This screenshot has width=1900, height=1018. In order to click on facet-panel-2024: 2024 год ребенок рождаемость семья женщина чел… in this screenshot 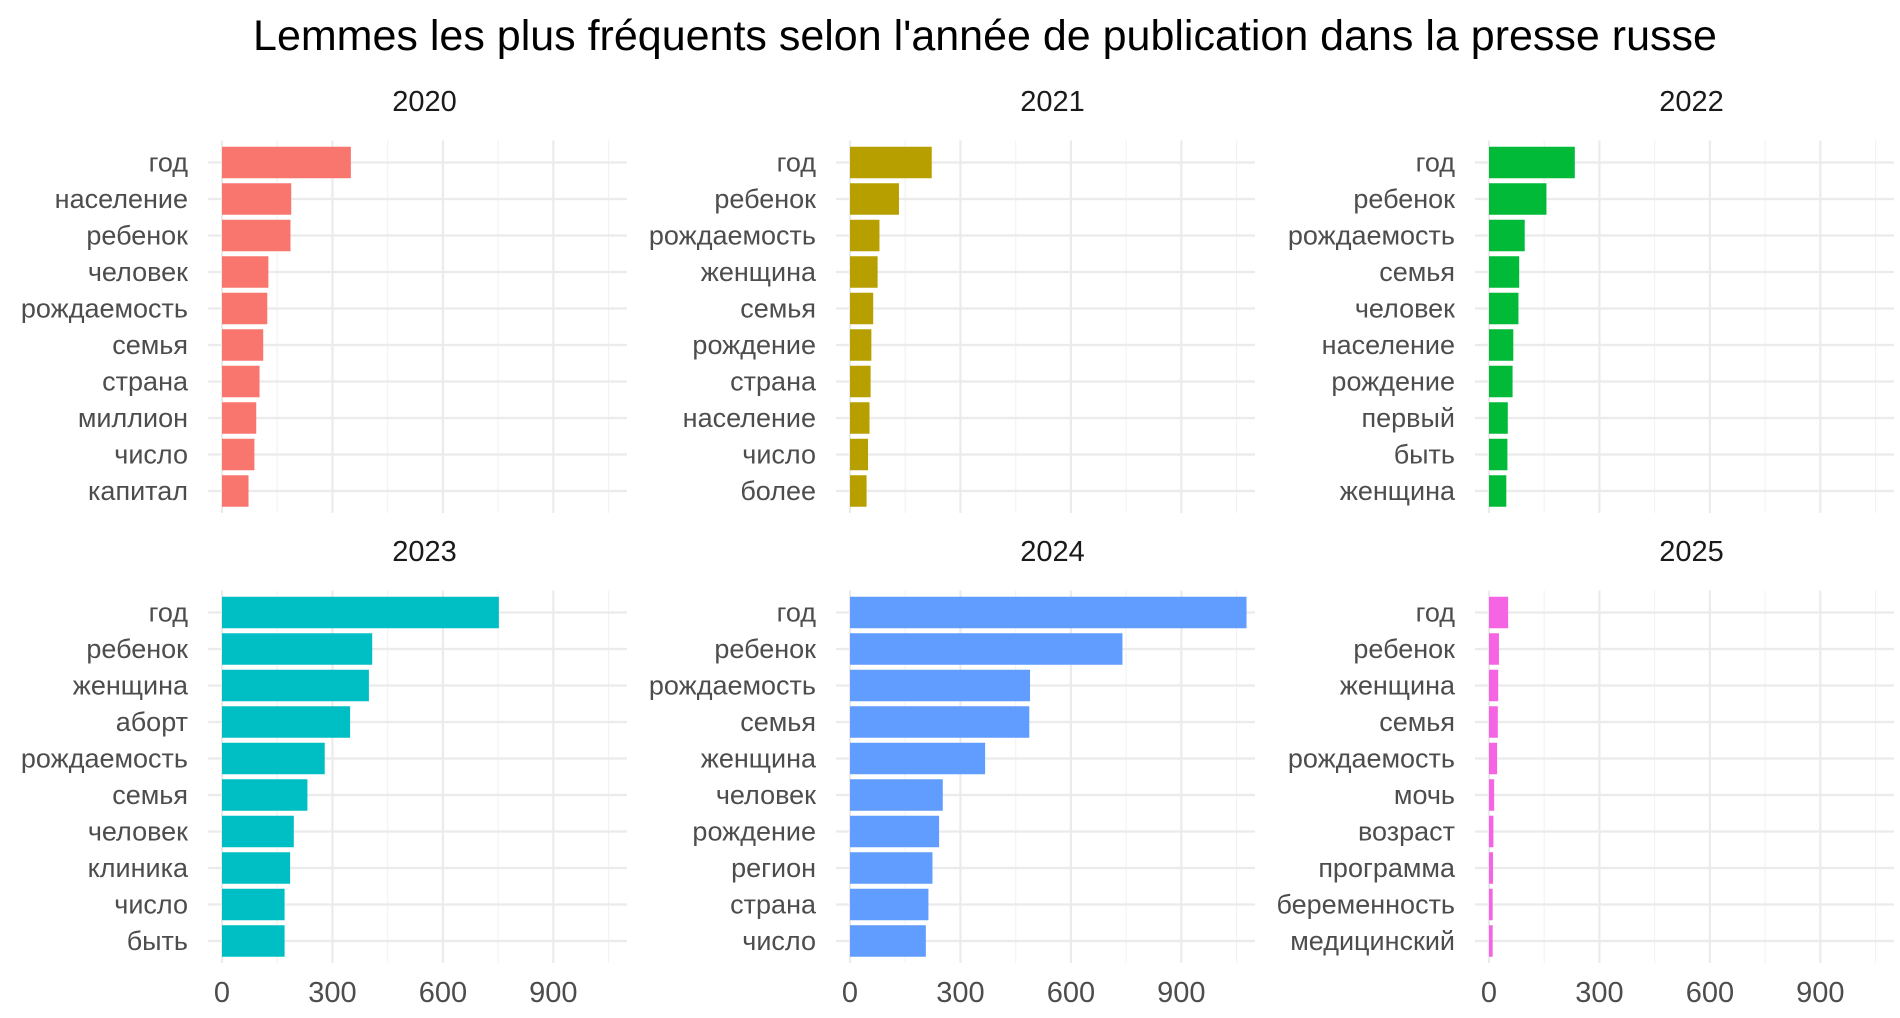, I will do `click(952, 772)`.